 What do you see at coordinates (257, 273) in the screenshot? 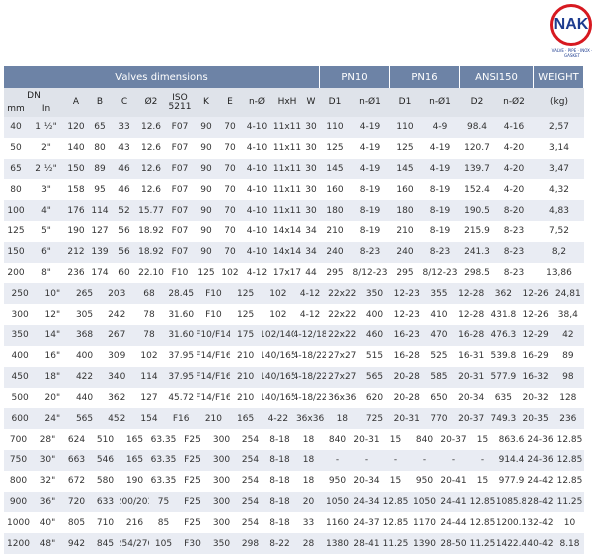
I see `table-cell: 4-12` at bounding box center [257, 273].